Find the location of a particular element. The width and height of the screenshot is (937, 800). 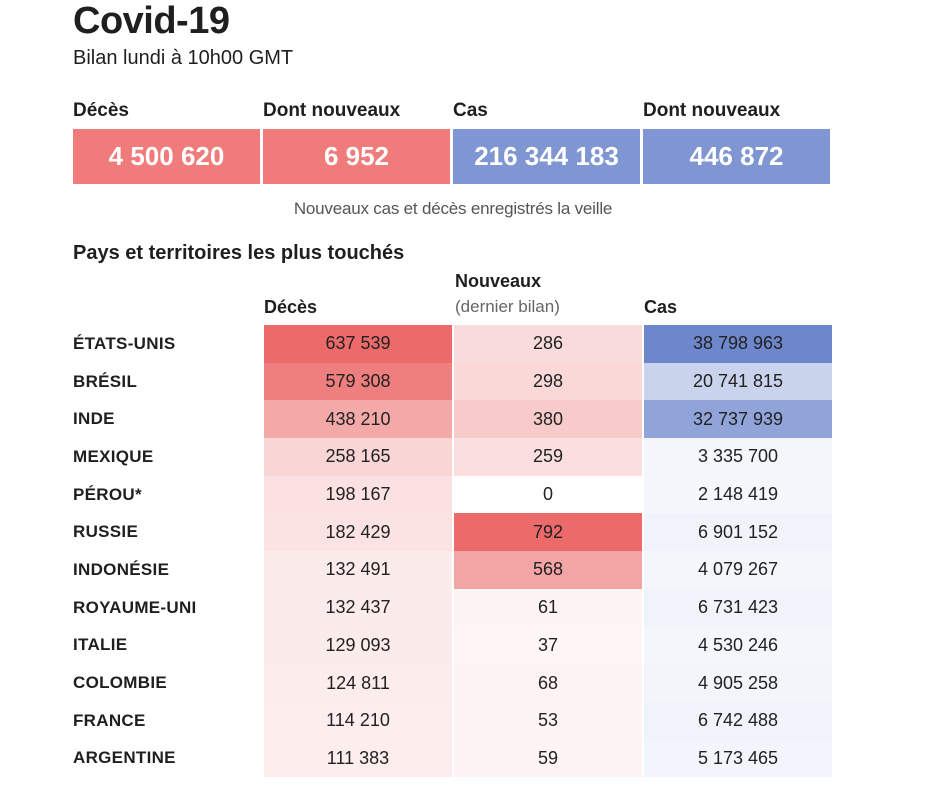

new-cell: 0 is located at coordinates (548, 494).